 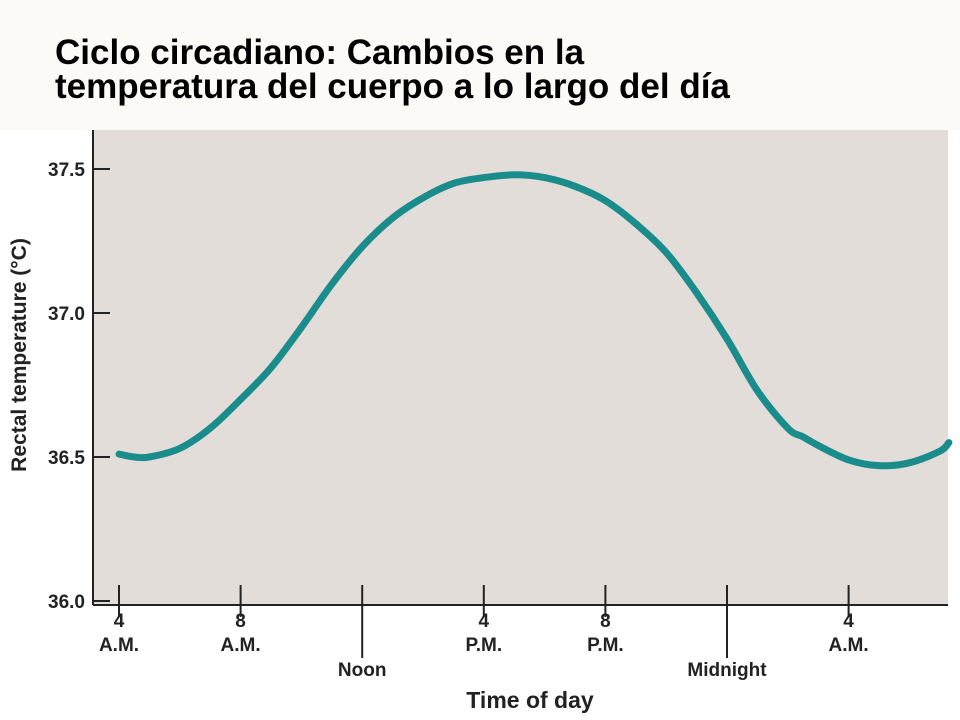 I want to click on chart-title-line-1: Ciclo circadiano: Cambios en la, so click(x=320, y=52).